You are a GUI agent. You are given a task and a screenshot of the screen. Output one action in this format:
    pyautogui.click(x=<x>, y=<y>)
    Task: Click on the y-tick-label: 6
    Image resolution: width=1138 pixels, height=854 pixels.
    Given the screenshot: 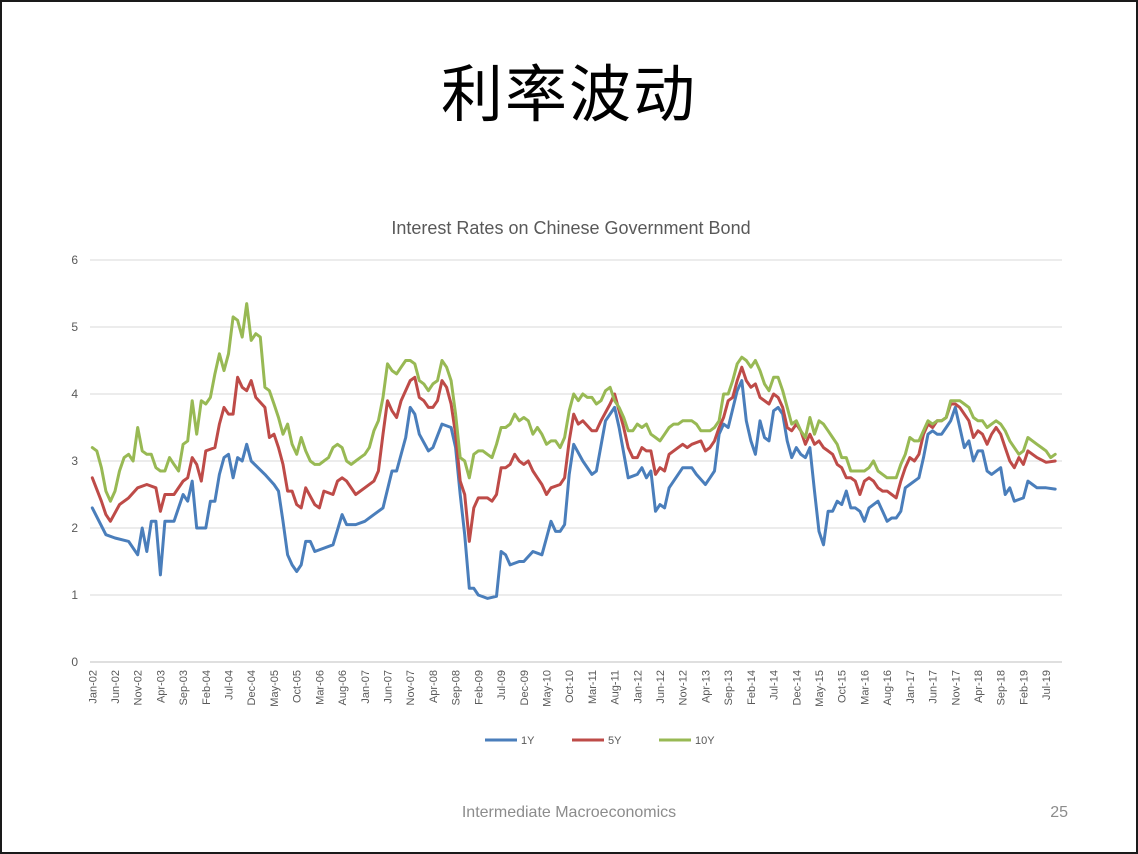 What is the action you would take?
    pyautogui.click(x=74, y=260)
    